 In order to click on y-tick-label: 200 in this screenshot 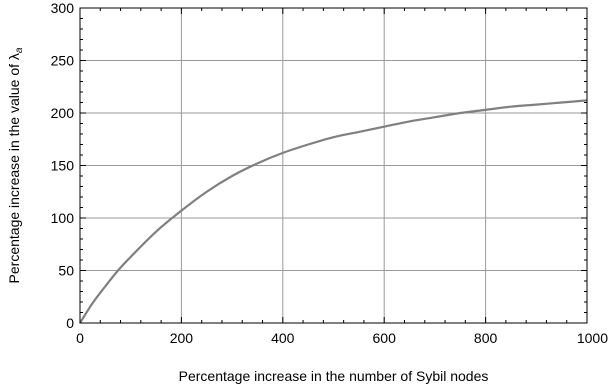, I will do `click(63, 113)`.